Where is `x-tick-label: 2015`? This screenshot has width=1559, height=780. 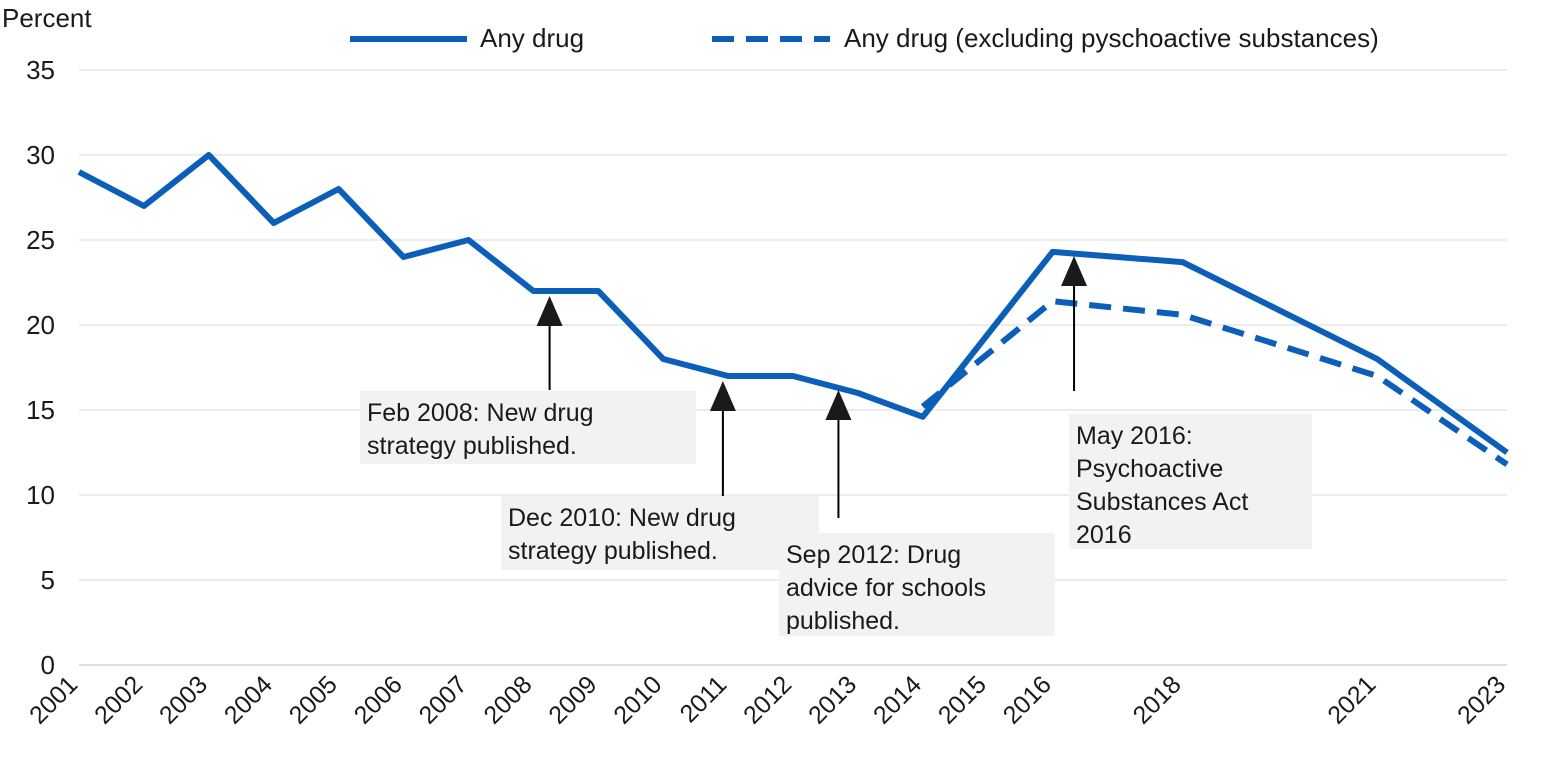 x-tick-label: 2015 is located at coordinates (962, 699).